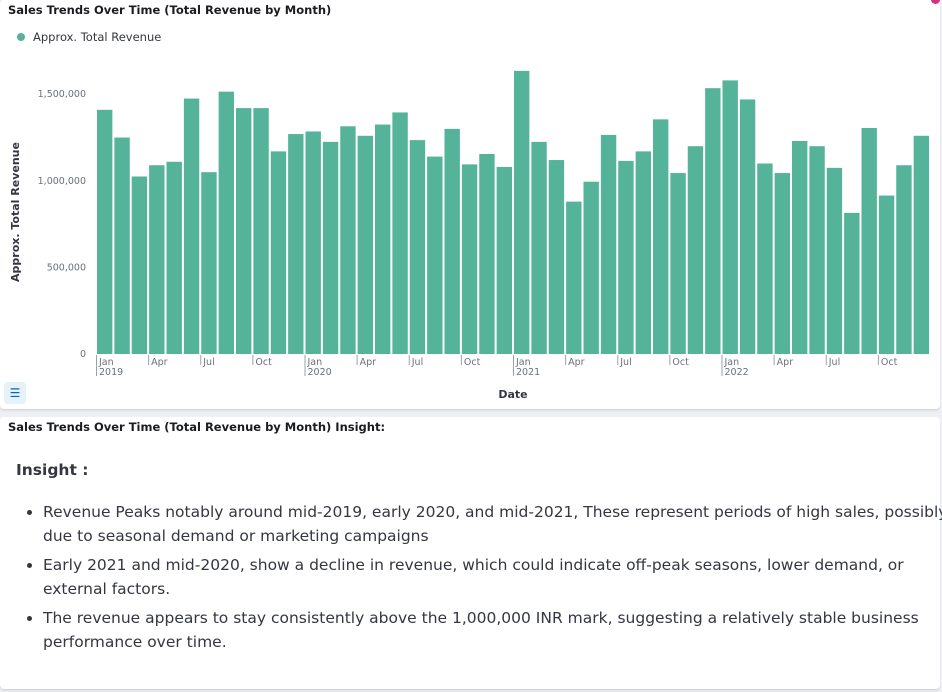  What do you see at coordinates (111, 372) in the screenshot?
I see `x-year-label: 2019` at bounding box center [111, 372].